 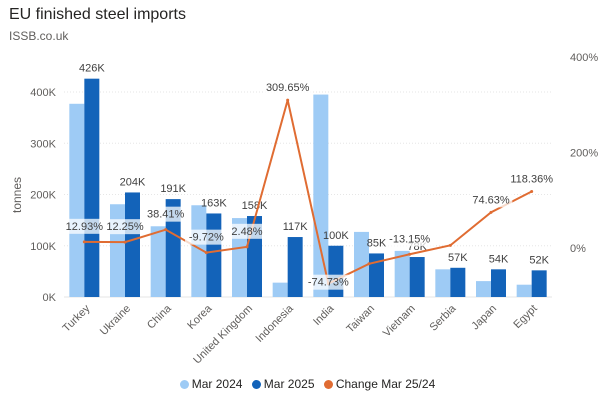 I want to click on x-tick-label: Vietnam, so click(x=399, y=321).